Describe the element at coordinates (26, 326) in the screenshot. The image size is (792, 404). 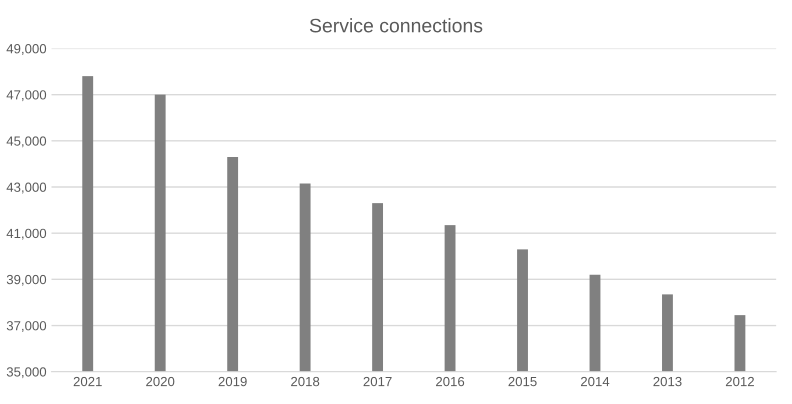
I see `y-tick-label: 37,000` at that location.